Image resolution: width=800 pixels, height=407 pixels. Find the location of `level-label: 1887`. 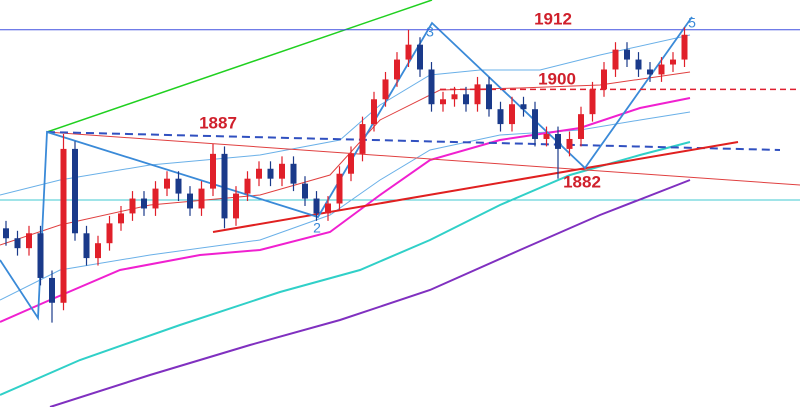

level-label: 1887 is located at coordinates (218, 122).